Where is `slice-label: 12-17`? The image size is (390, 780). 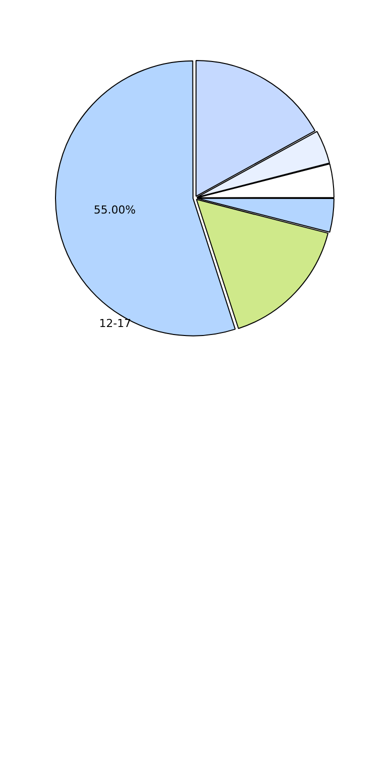 slice-label: 12-17 is located at coordinates (115, 323).